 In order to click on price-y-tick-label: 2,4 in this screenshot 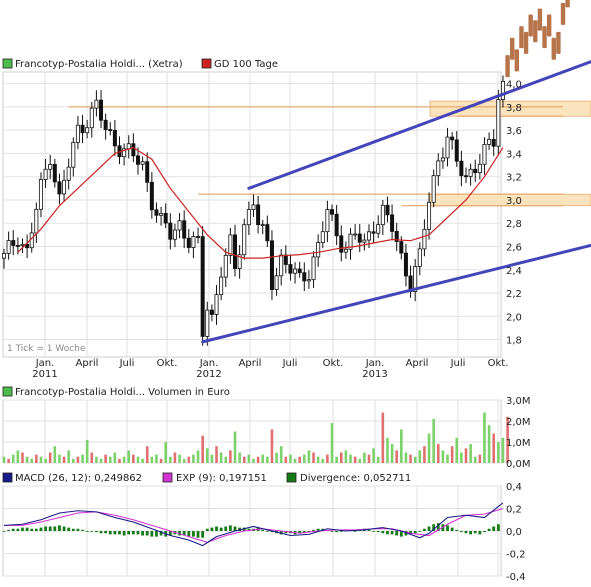, I will do `click(514, 271)`.